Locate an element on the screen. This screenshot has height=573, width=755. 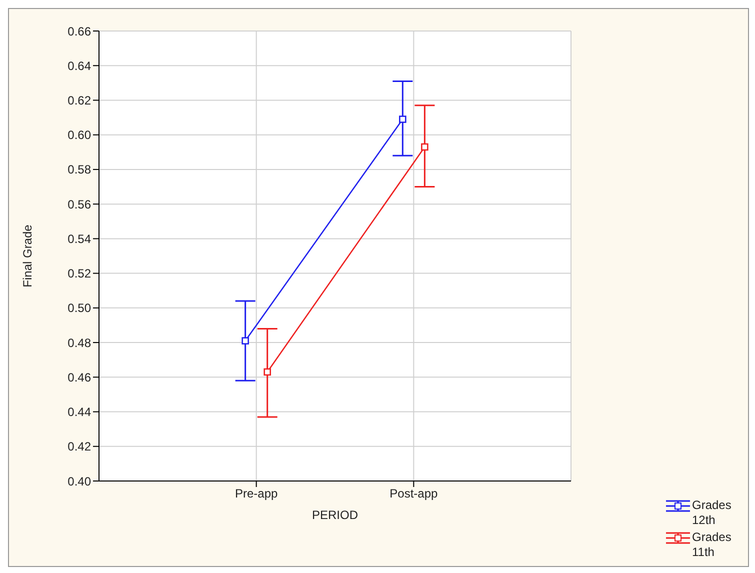
legend-label: Grades 12th is located at coordinates (712, 513).